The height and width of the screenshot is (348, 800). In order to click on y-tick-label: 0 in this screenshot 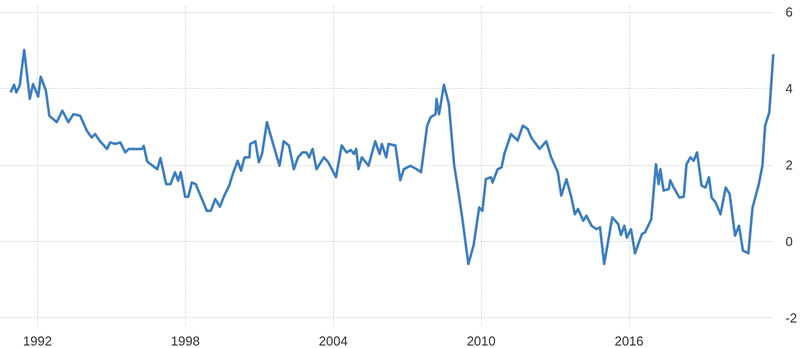, I will do `click(789, 241)`.